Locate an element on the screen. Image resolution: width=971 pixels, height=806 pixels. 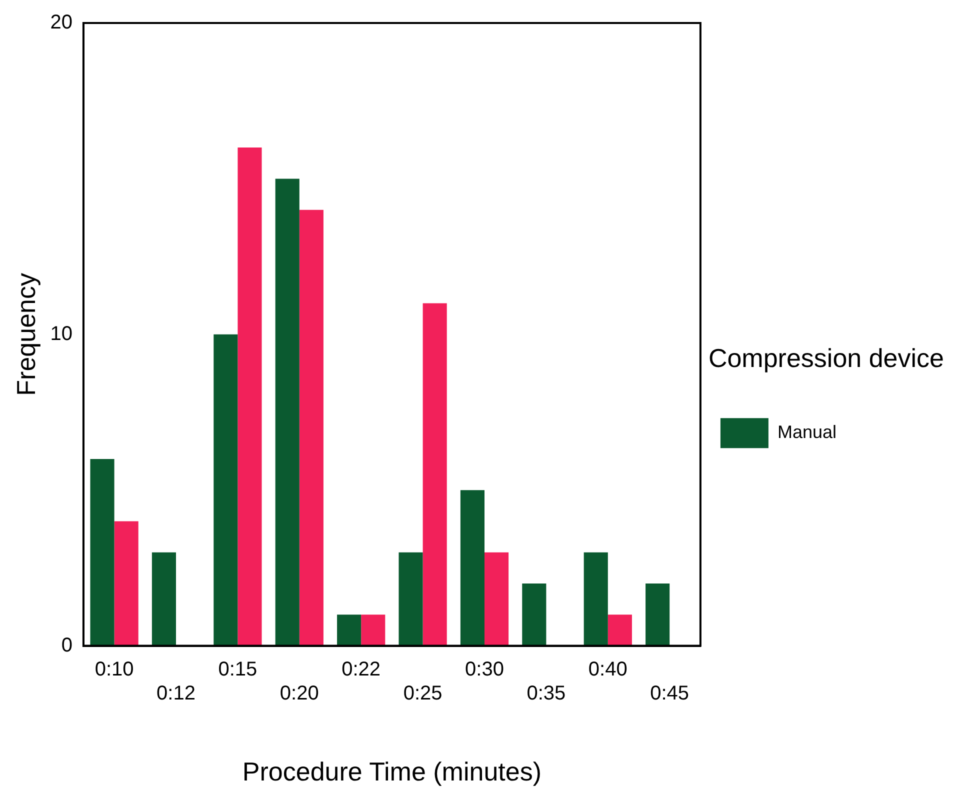
x-tick-label: 0:10 is located at coordinates (114, 669).